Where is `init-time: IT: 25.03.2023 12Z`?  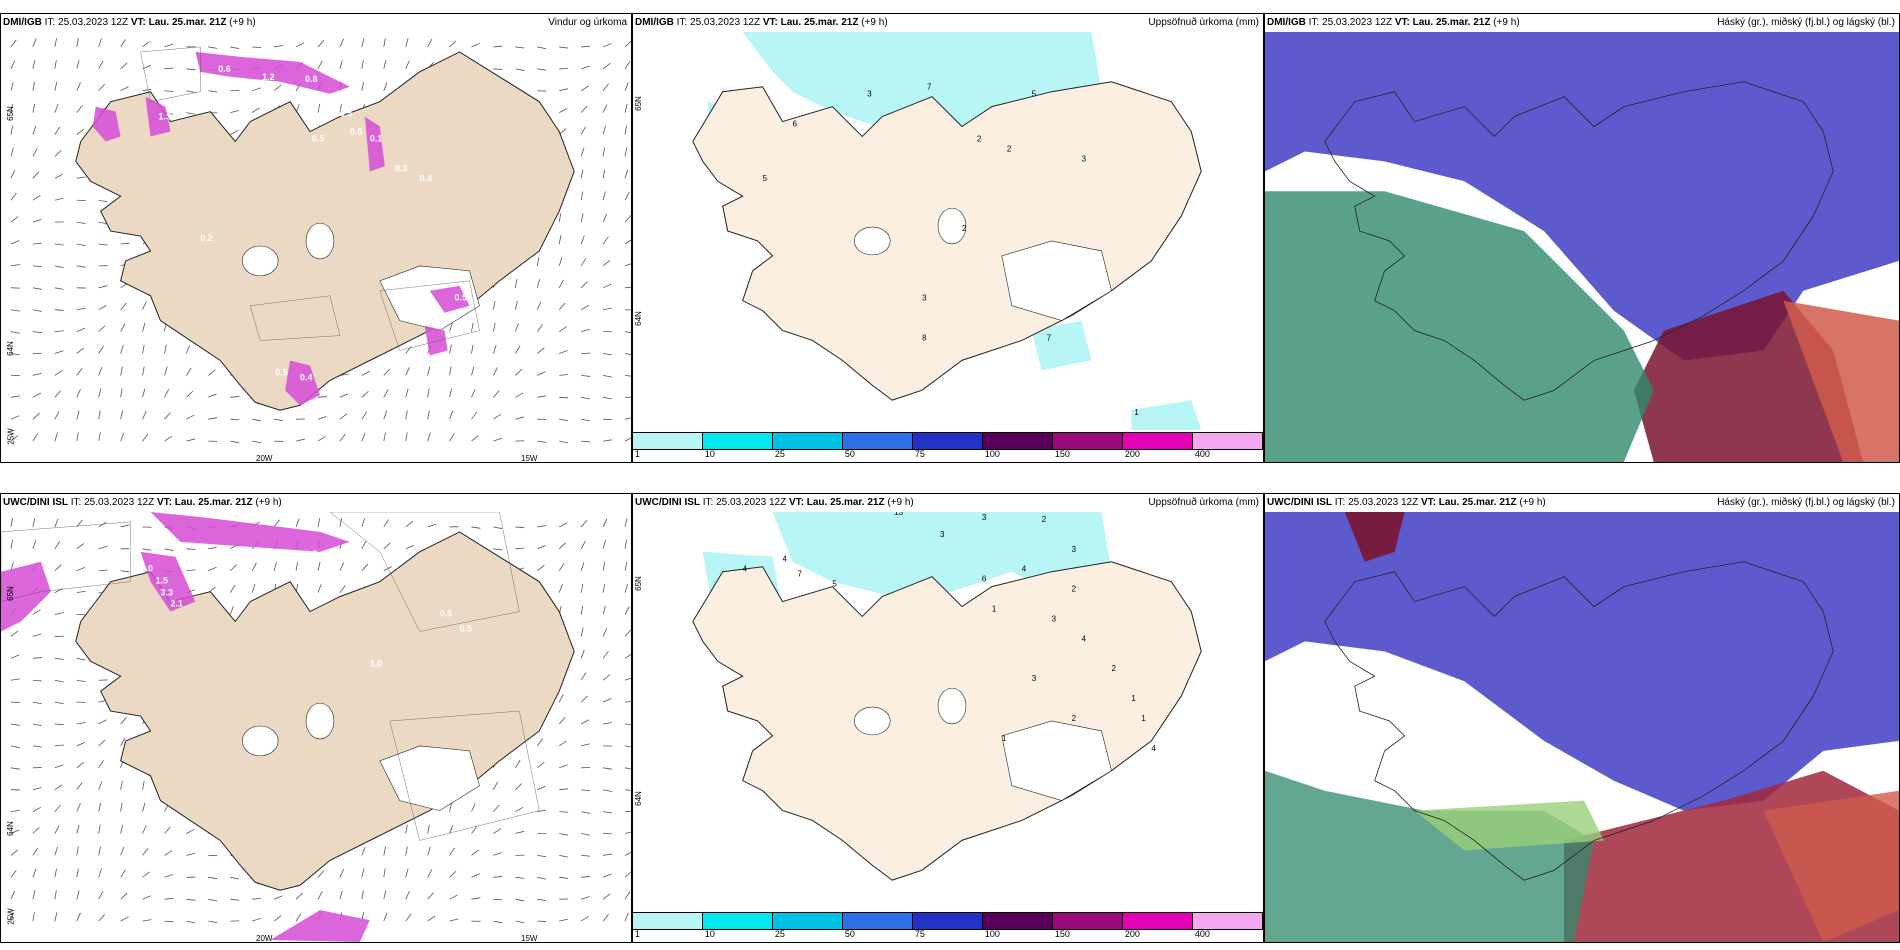 init-time: IT: 25.03.2023 12Z is located at coordinates (1350, 22).